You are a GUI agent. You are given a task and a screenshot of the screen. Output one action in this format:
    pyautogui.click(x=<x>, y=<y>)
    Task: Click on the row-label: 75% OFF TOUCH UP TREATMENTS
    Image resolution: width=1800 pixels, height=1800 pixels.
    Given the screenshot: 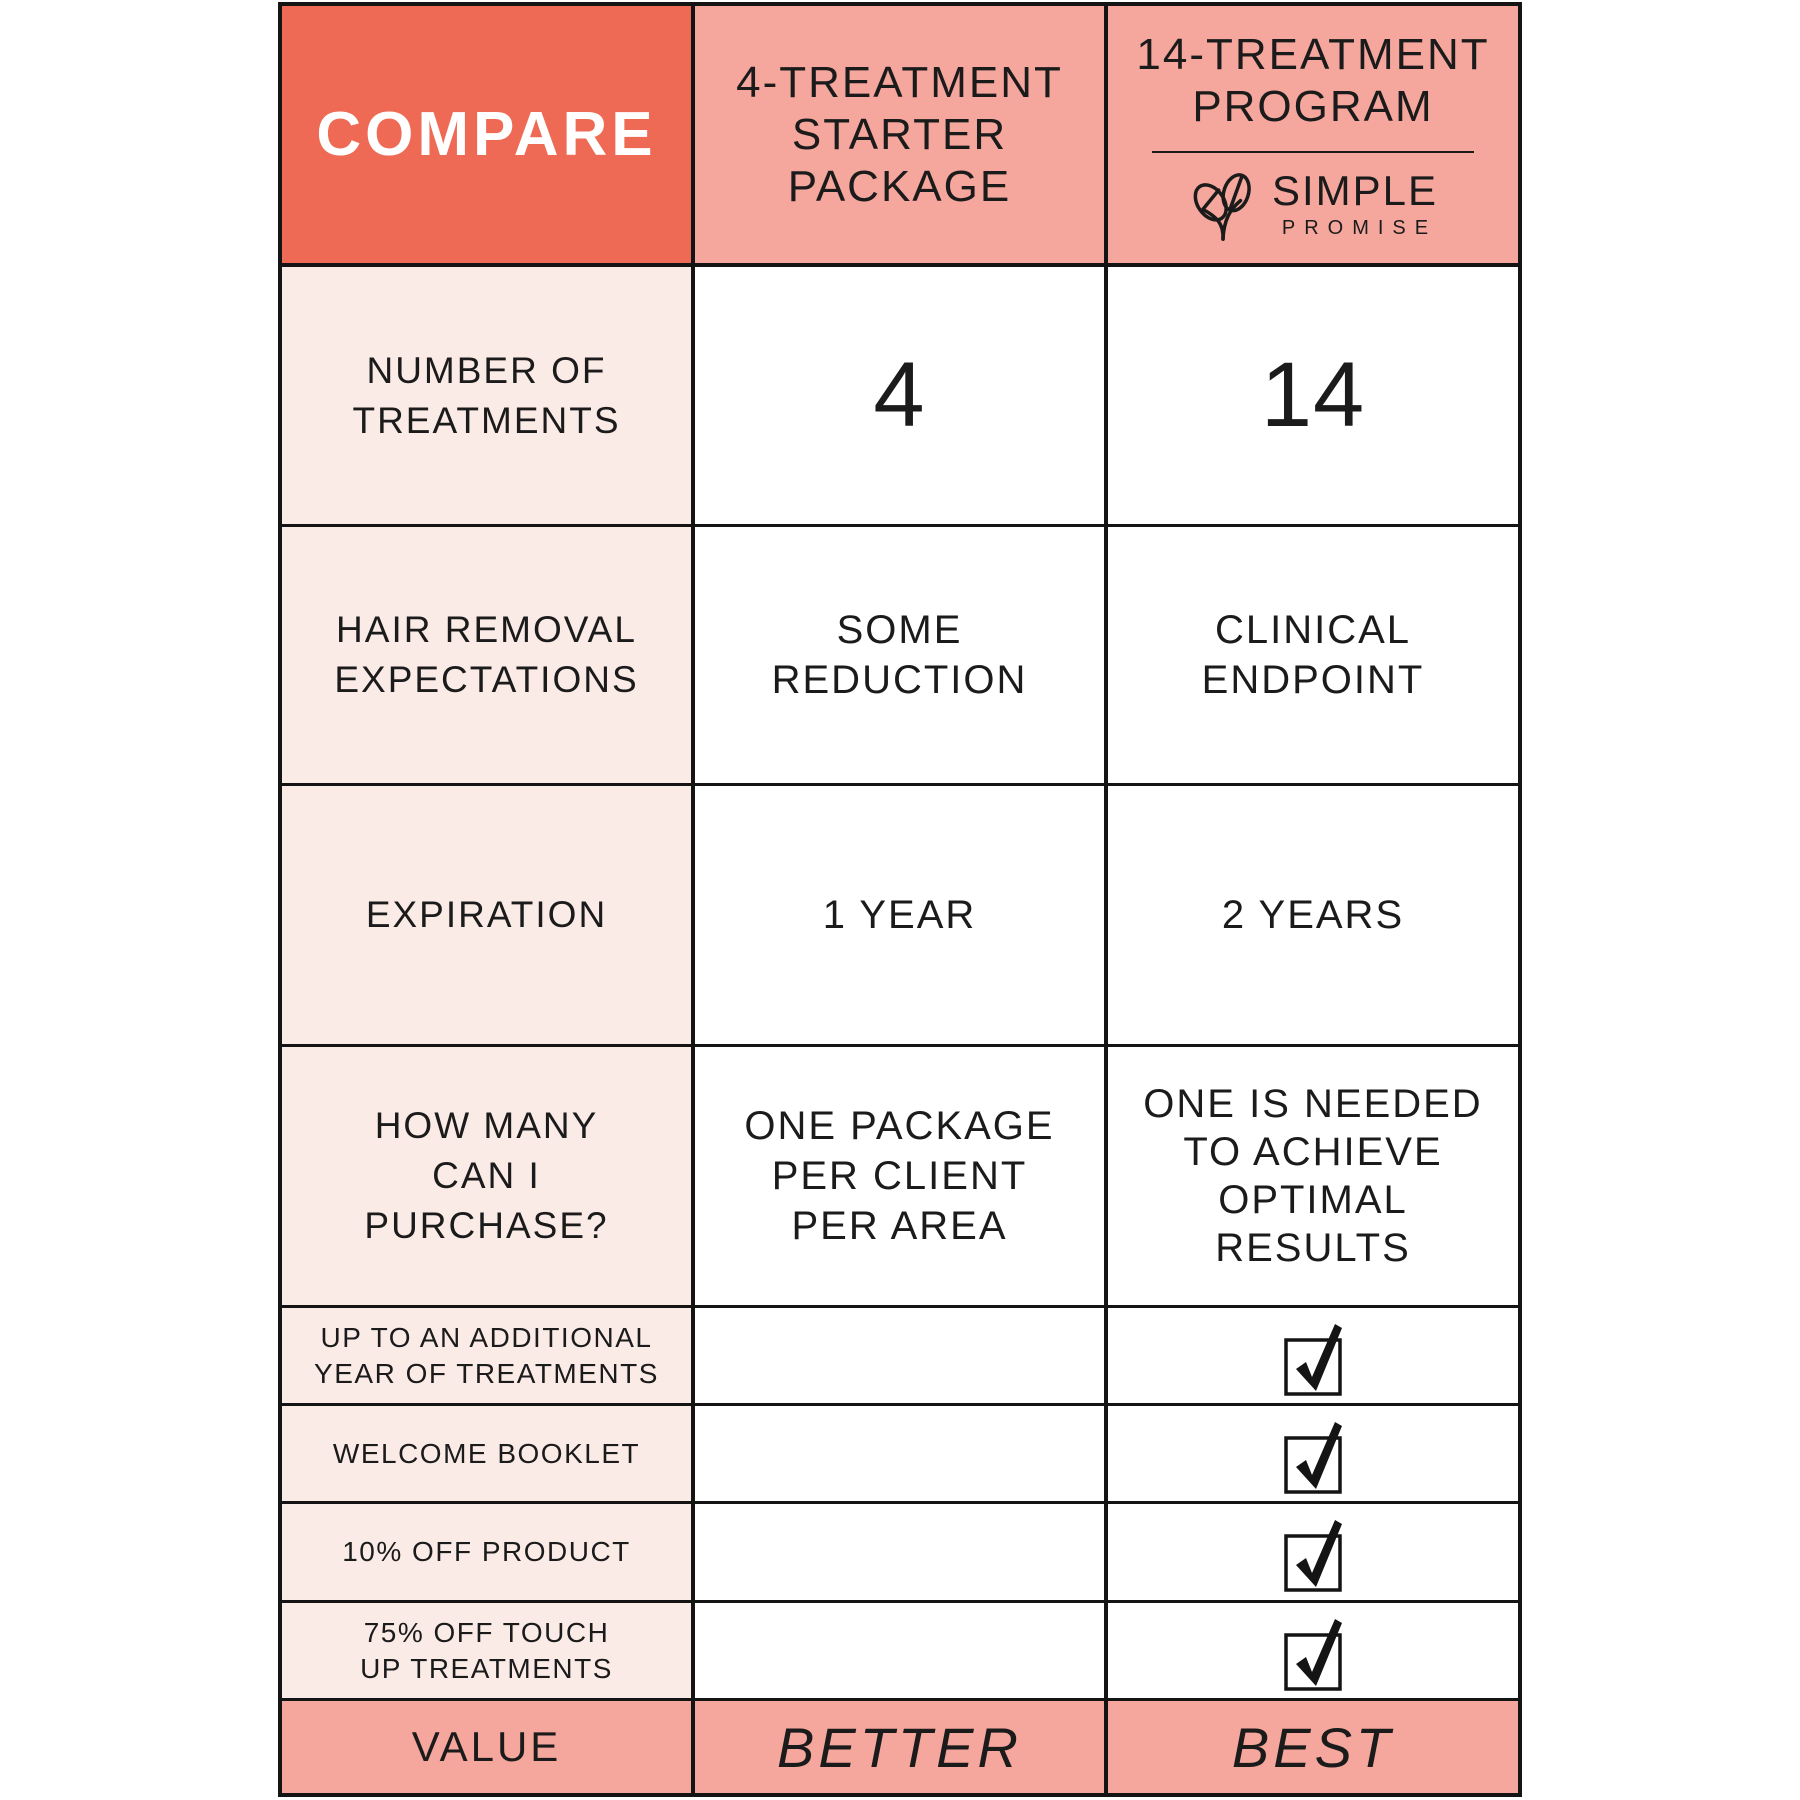 What is the action you would take?
    pyautogui.click(x=486, y=1650)
    